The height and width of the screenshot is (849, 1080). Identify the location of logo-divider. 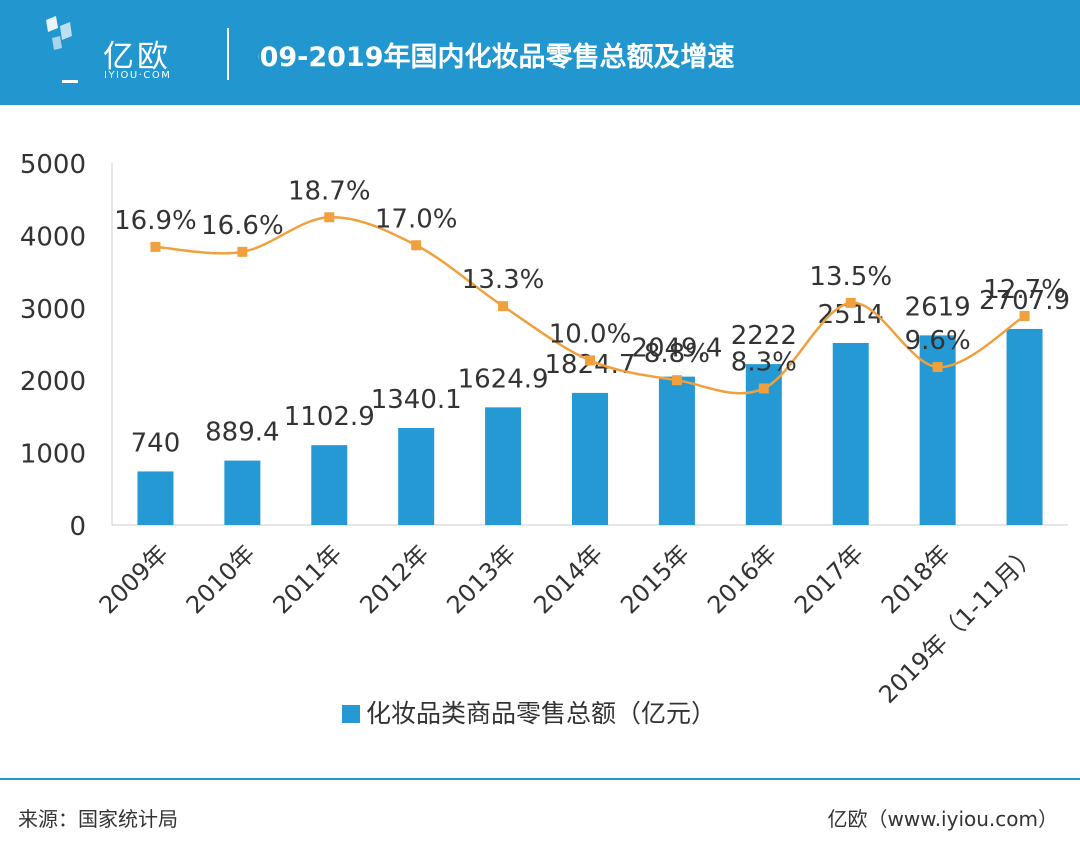
(228, 54).